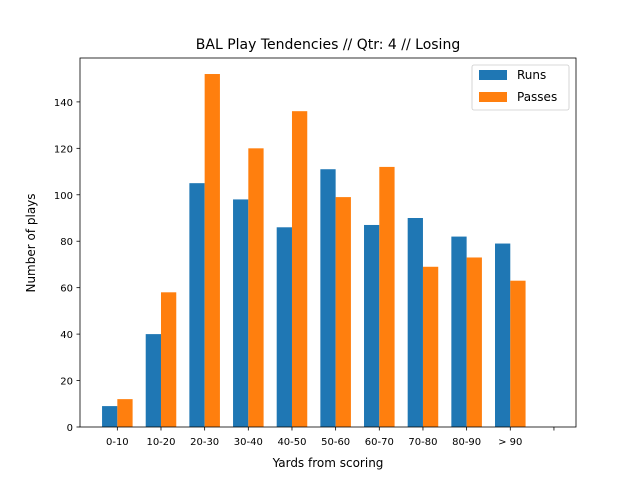 The height and width of the screenshot is (484, 640). What do you see at coordinates (248, 442) in the screenshot?
I see `x-tick-label: 30-40` at bounding box center [248, 442].